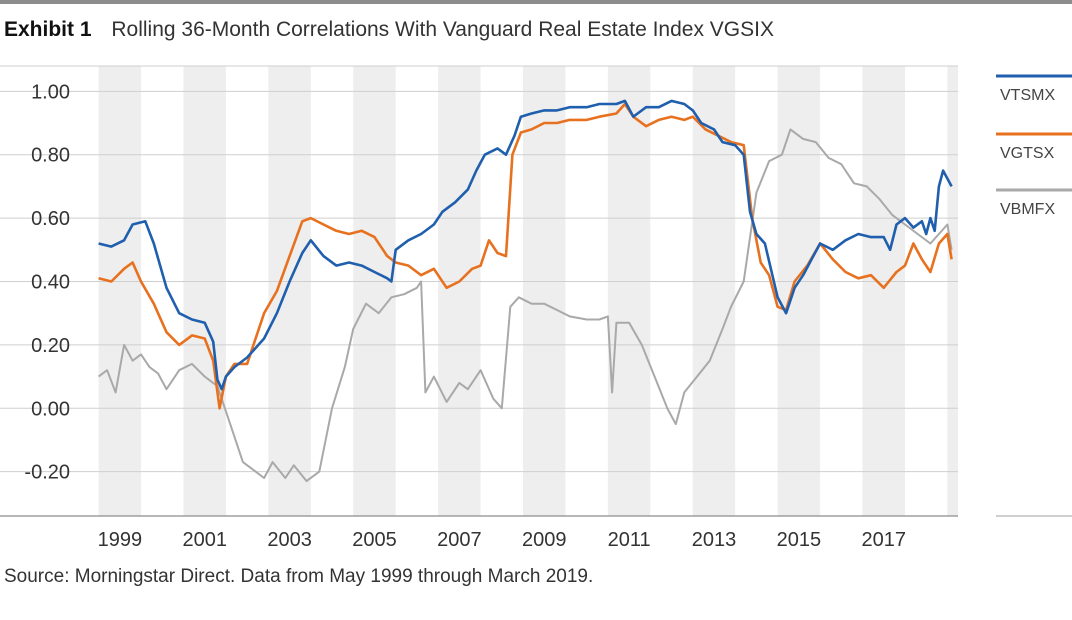 Image resolution: width=1072 pixels, height=620 pixels. Describe the element at coordinates (289, 540) in the screenshot. I see `x-tick-label: 2003` at that location.